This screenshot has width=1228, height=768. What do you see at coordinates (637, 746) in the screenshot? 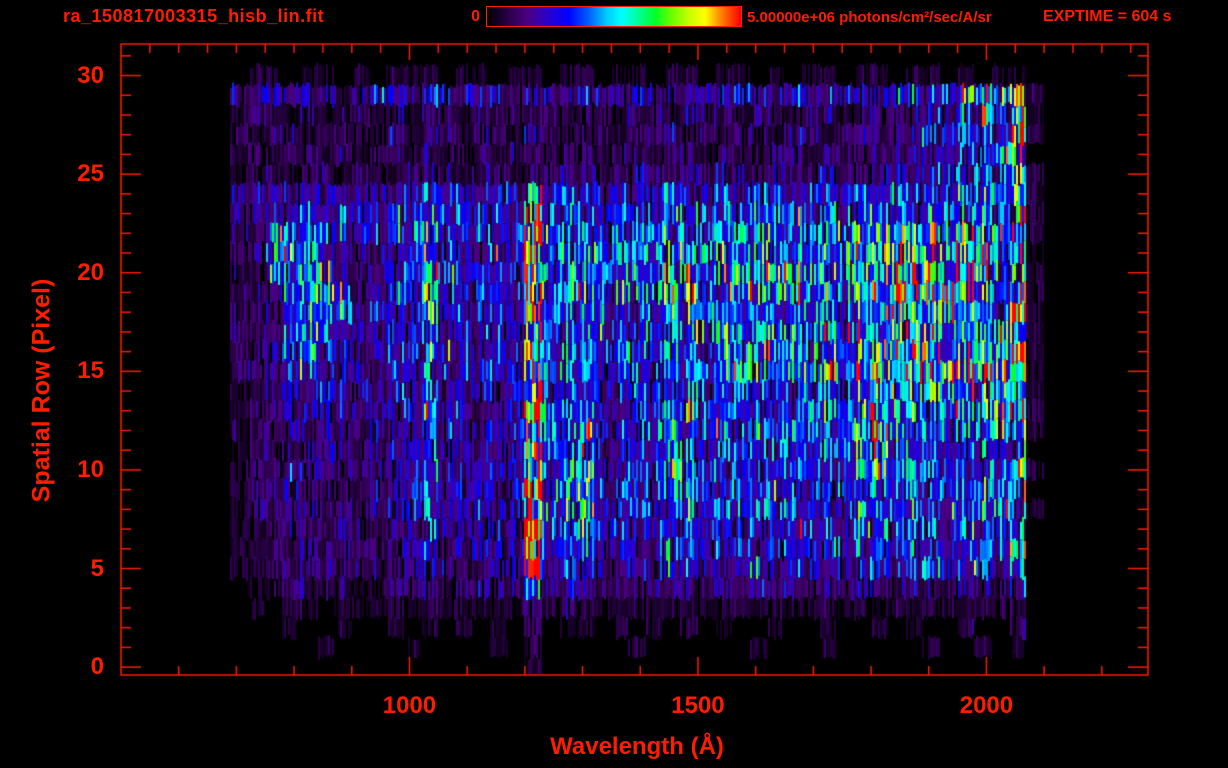
I see `x-axis-title: Wavelength (Å)` at bounding box center [637, 746].